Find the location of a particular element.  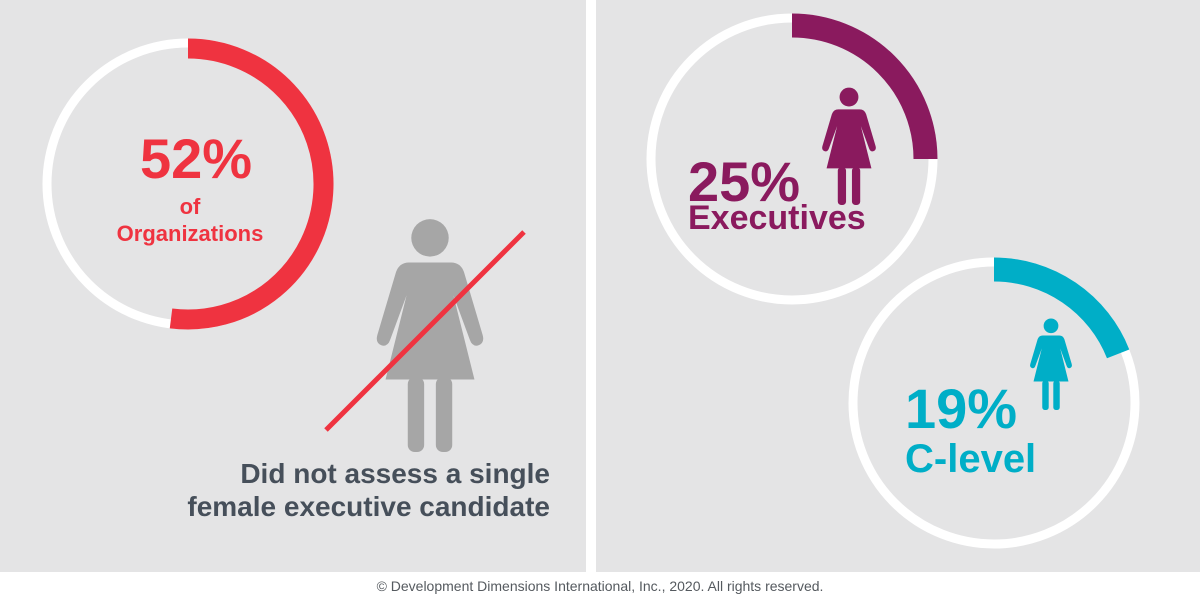

org-label-organizations: Organizations is located at coordinates (190, 233).